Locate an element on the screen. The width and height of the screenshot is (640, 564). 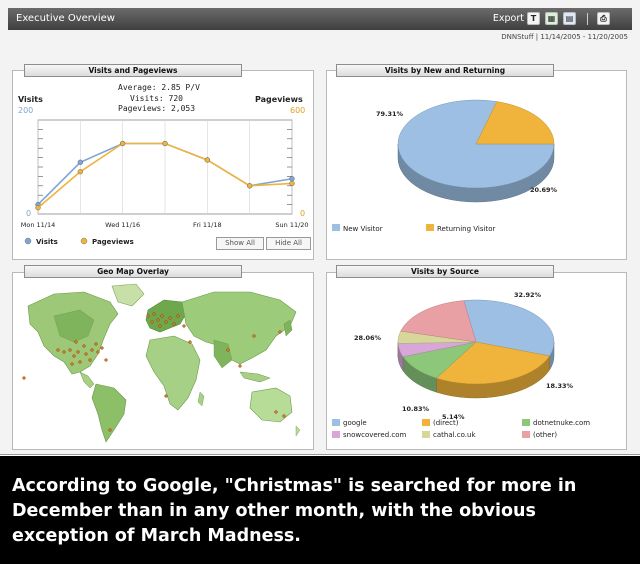
legend-label--direct-: (direct) is located at coordinates (446, 423).